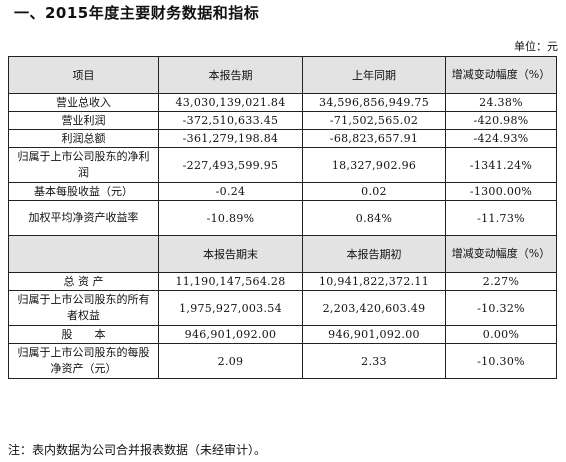 The height and width of the screenshot is (462, 566). What do you see at coordinates (501, 120) in the screenshot?
I see `change-value: -420.98%` at bounding box center [501, 120].